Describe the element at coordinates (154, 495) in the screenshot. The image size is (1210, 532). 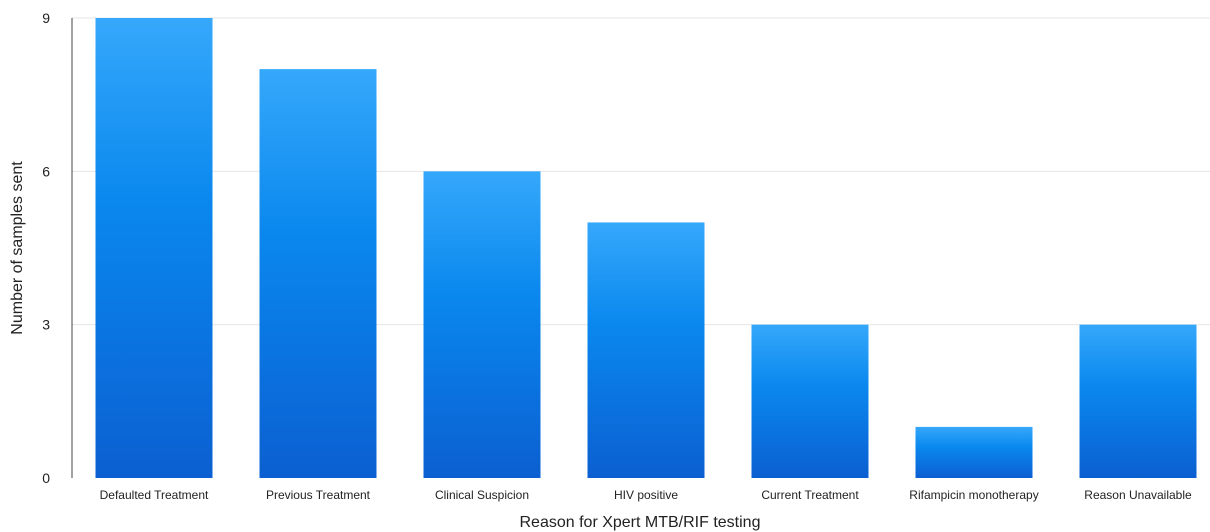
I see `x-tick-label: Defaulted Treatment` at that location.